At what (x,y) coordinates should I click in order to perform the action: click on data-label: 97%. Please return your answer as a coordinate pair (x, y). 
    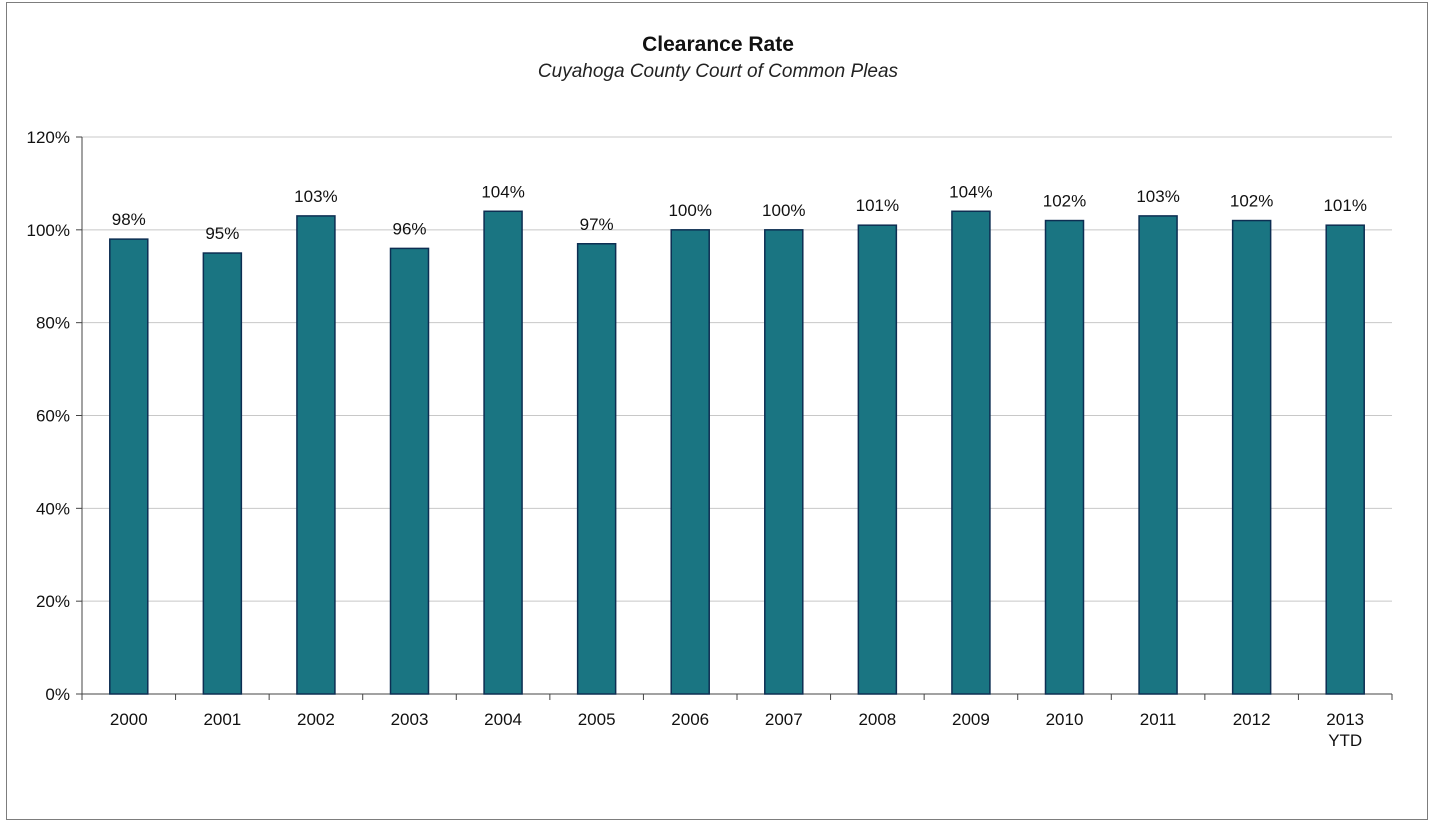
    Looking at the image, I should click on (597, 224).